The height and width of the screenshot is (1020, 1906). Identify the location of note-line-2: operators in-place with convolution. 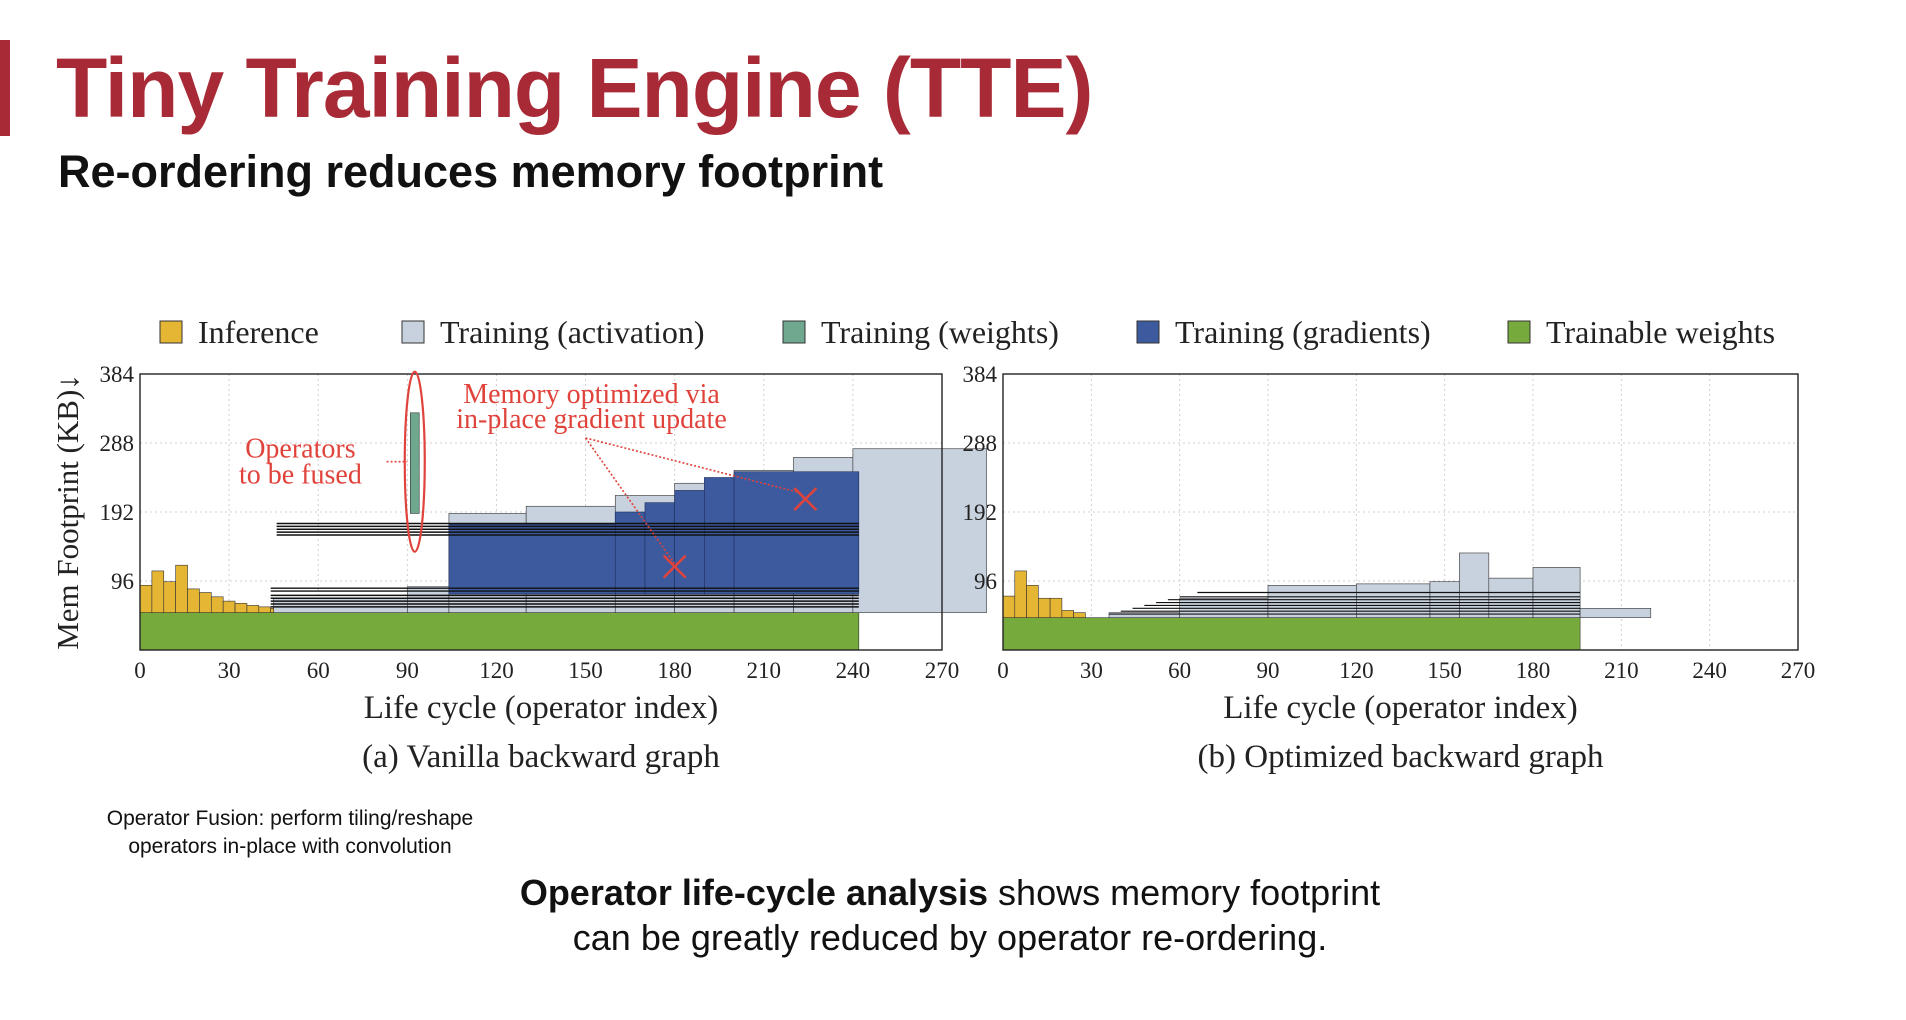
(290, 846).